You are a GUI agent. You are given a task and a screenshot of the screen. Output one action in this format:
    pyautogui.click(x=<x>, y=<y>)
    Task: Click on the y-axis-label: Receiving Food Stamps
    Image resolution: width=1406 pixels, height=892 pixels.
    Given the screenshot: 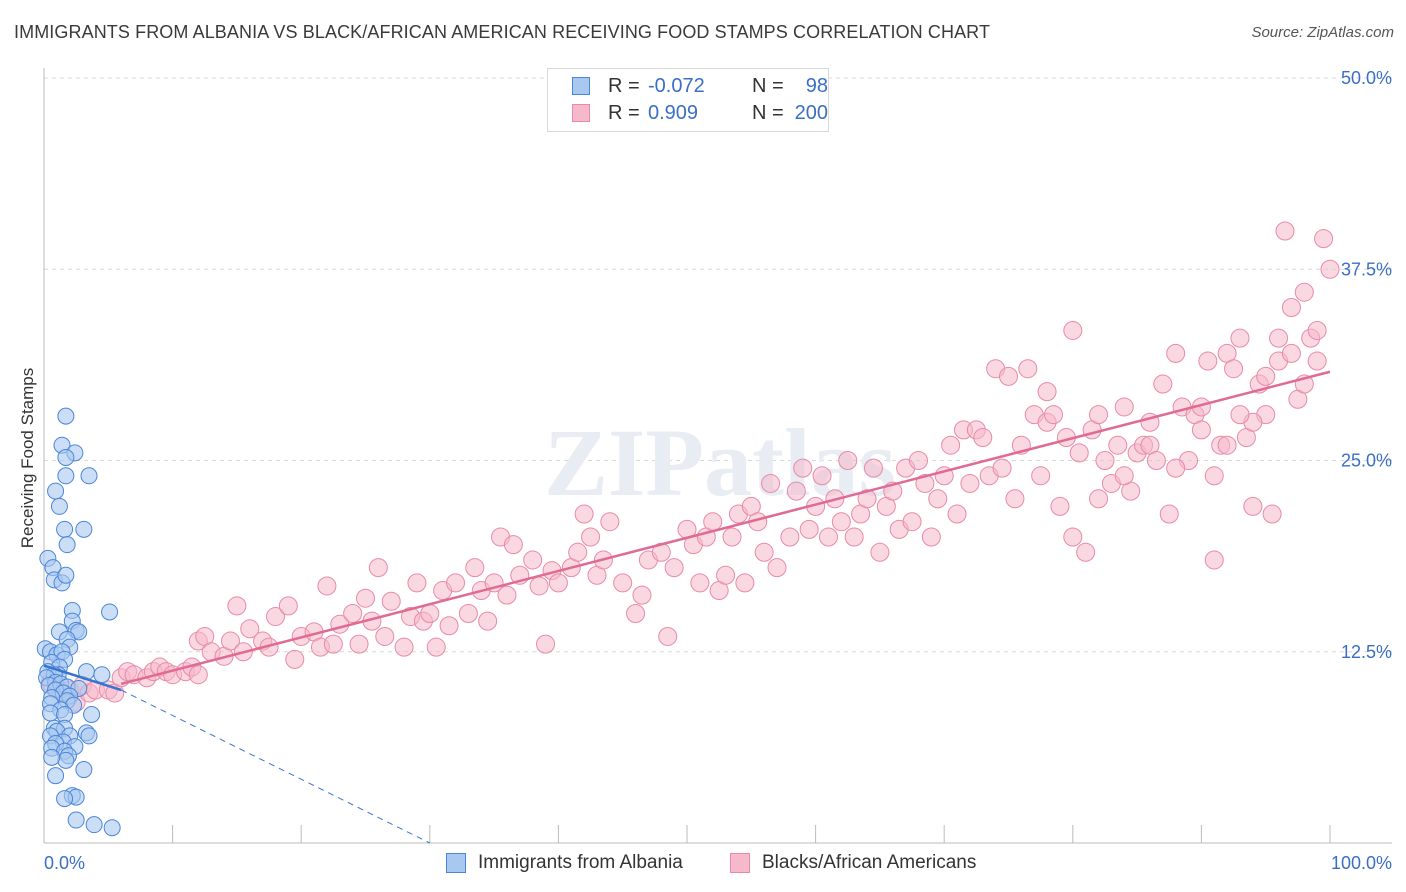 What is the action you would take?
    pyautogui.click(x=27, y=458)
    